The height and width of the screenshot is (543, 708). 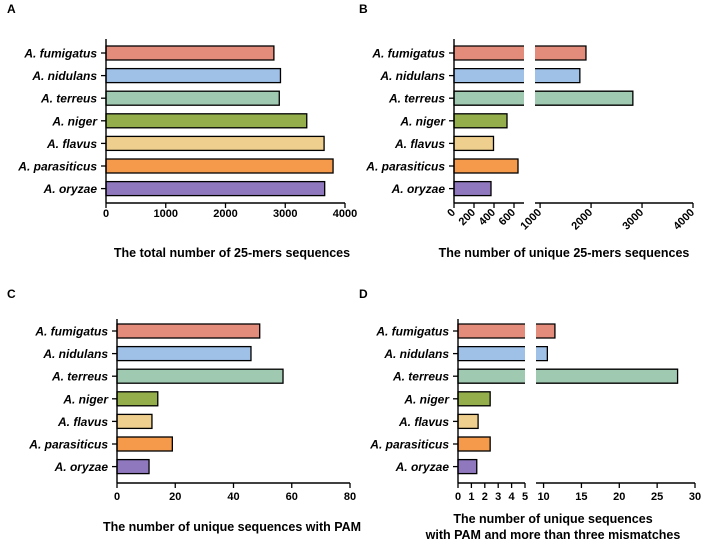 I want to click on x-tick-label-d: 2, so click(x=485, y=497).